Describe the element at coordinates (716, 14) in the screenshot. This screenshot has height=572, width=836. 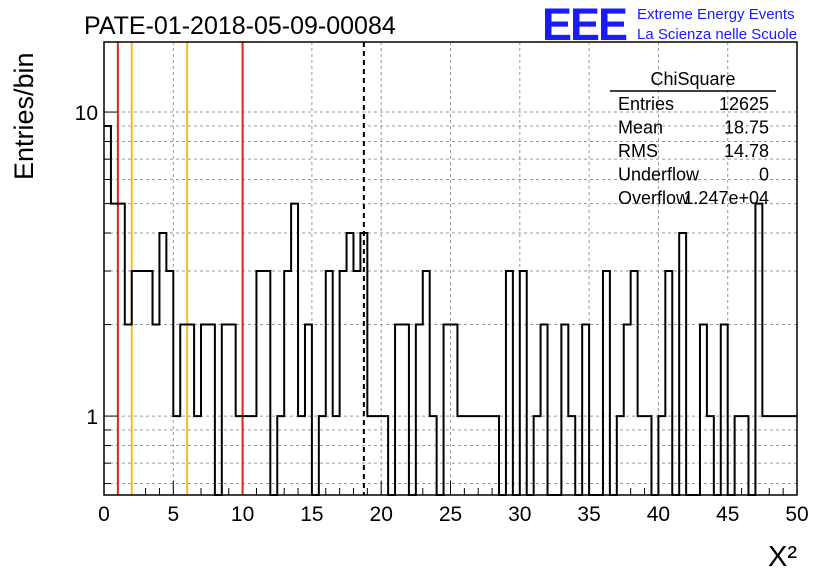
I see `logo-line-1: Extreme Energy Events` at that location.